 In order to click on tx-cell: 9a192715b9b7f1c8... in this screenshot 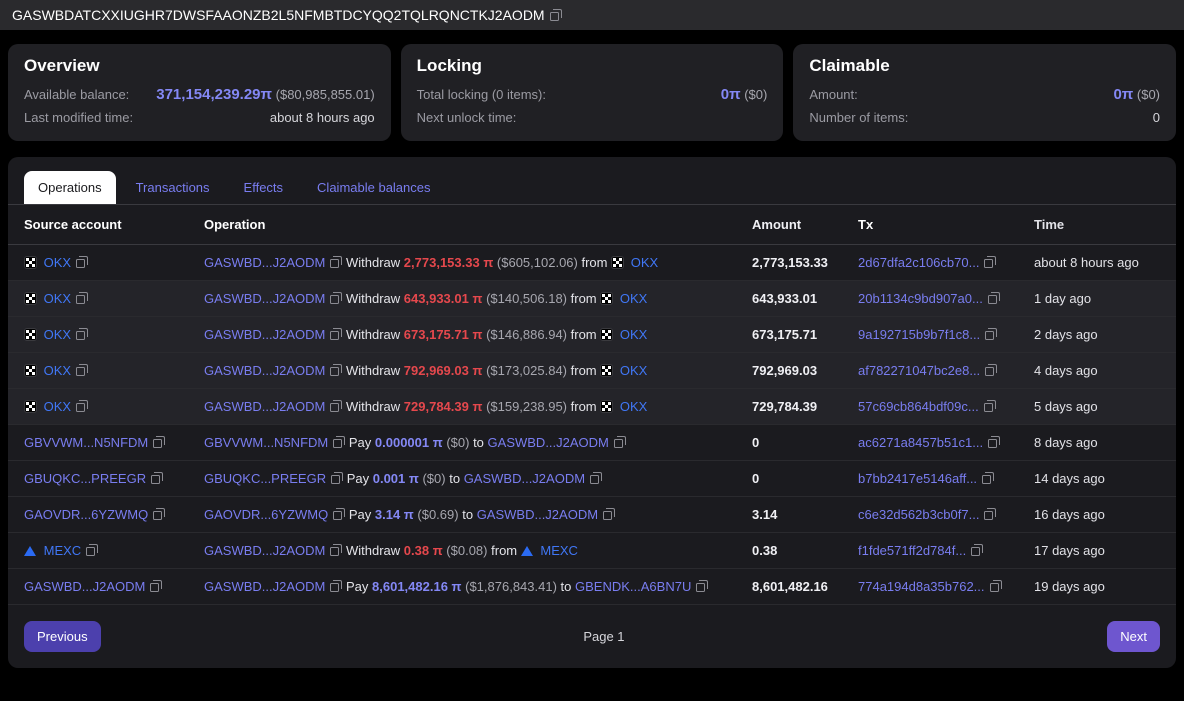, I will do `click(946, 334)`.